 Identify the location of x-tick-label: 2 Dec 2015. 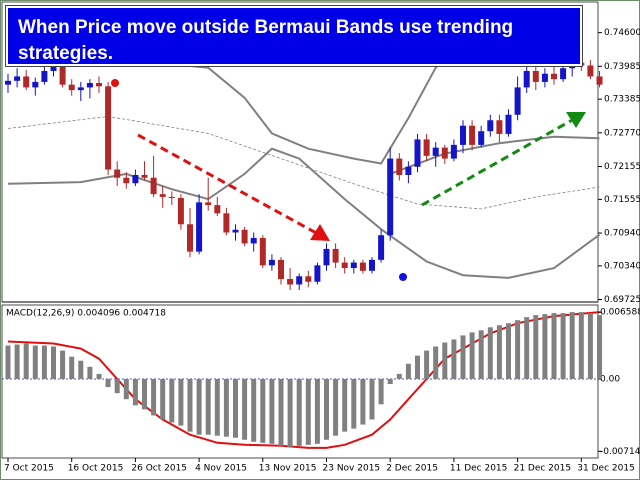
(412, 469).